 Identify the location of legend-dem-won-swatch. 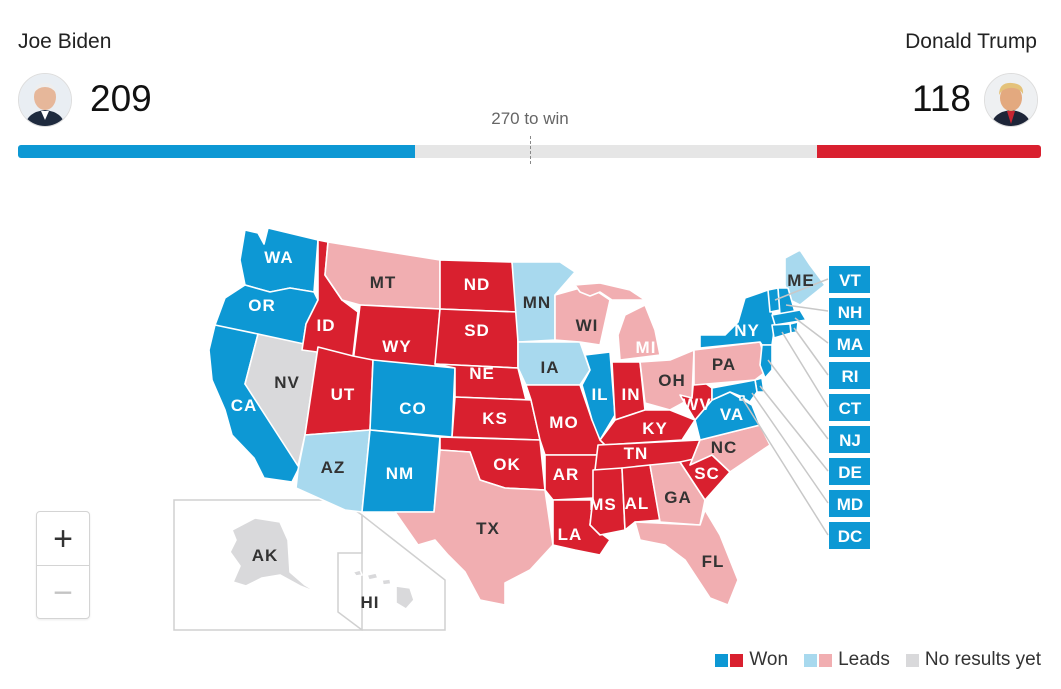
(722, 660).